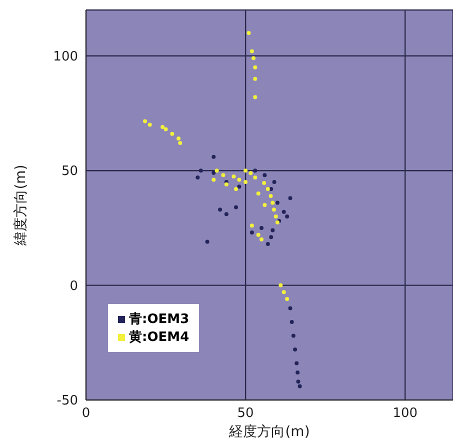  What do you see at coordinates (269, 432) in the screenshot?
I see `x-axis-title: 経度方向(m)` at bounding box center [269, 432].